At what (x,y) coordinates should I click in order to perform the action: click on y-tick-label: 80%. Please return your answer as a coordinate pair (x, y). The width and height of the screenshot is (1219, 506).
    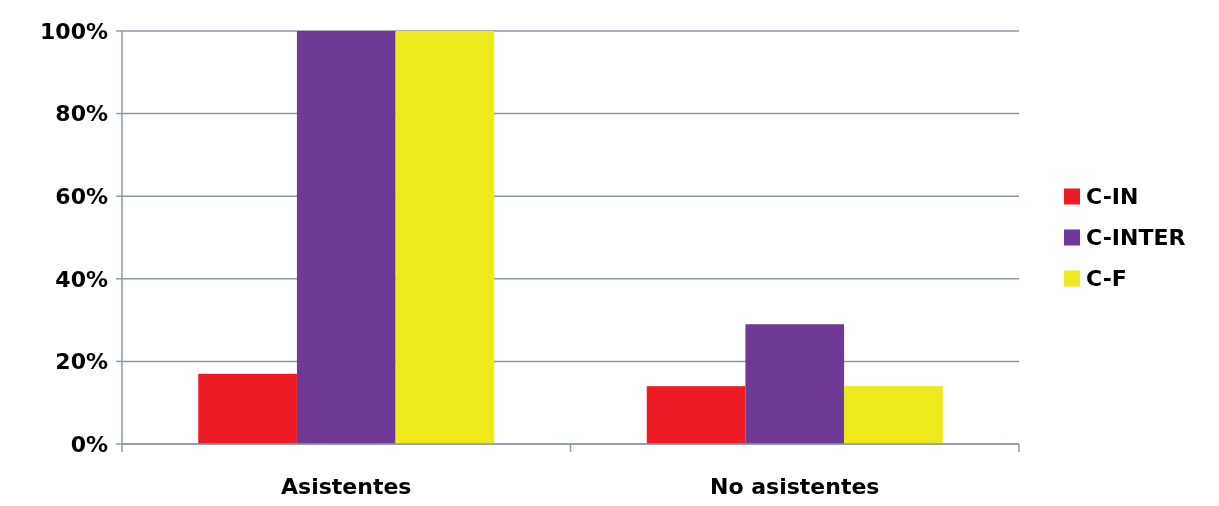
    Looking at the image, I should click on (81, 114).